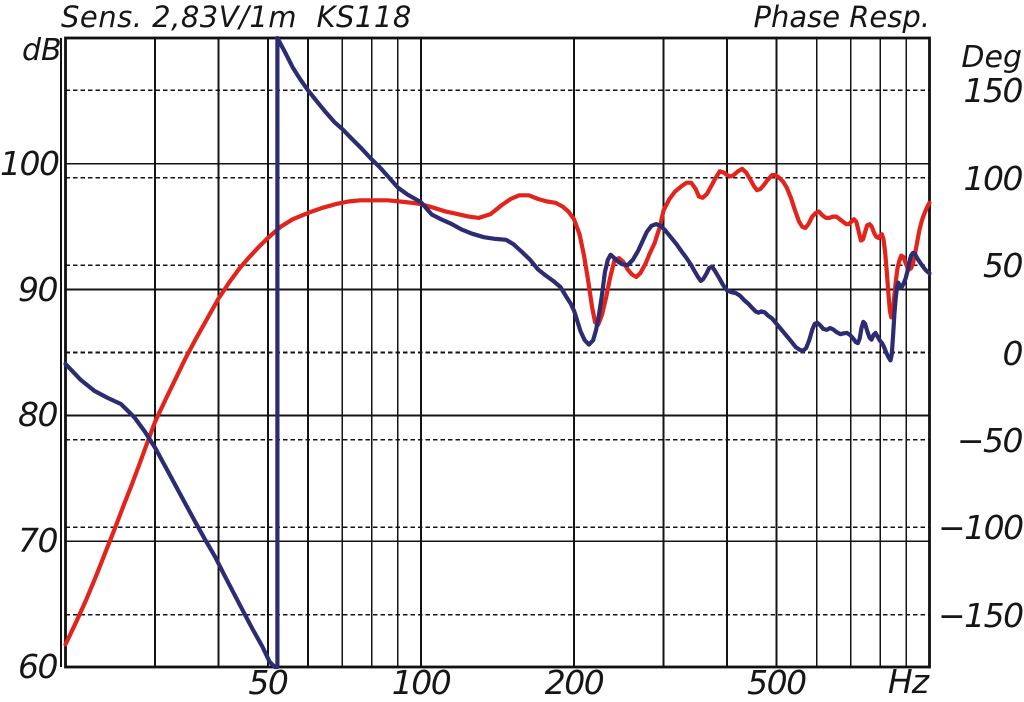 Image resolution: width=1024 pixels, height=702 pixels. I want to click on right-axis-tick-150: 150, so click(993, 91).